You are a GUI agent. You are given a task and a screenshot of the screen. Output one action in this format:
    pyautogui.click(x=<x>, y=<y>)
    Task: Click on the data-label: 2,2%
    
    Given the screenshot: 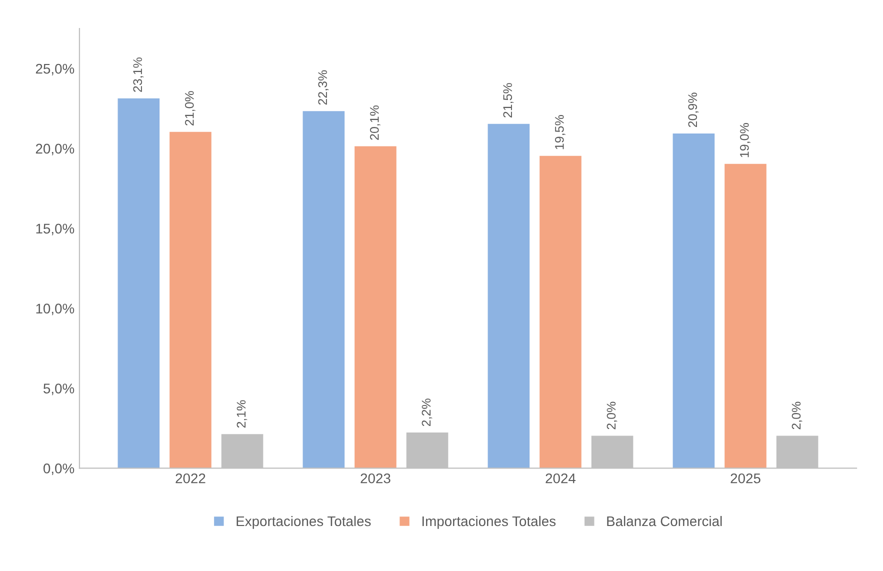 What is the action you would take?
    pyautogui.click(x=427, y=412)
    